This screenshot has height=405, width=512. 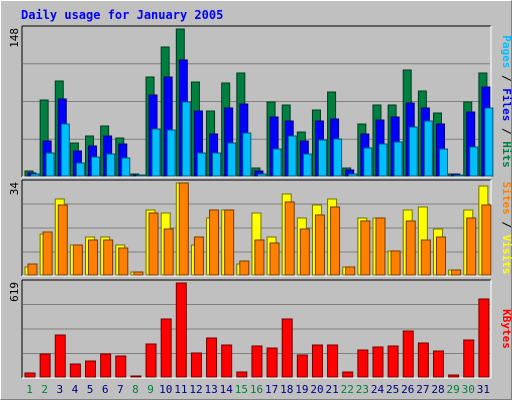 What do you see at coordinates (316, 389) in the screenshot?
I see `x-tick-label: 20` at bounding box center [316, 389].